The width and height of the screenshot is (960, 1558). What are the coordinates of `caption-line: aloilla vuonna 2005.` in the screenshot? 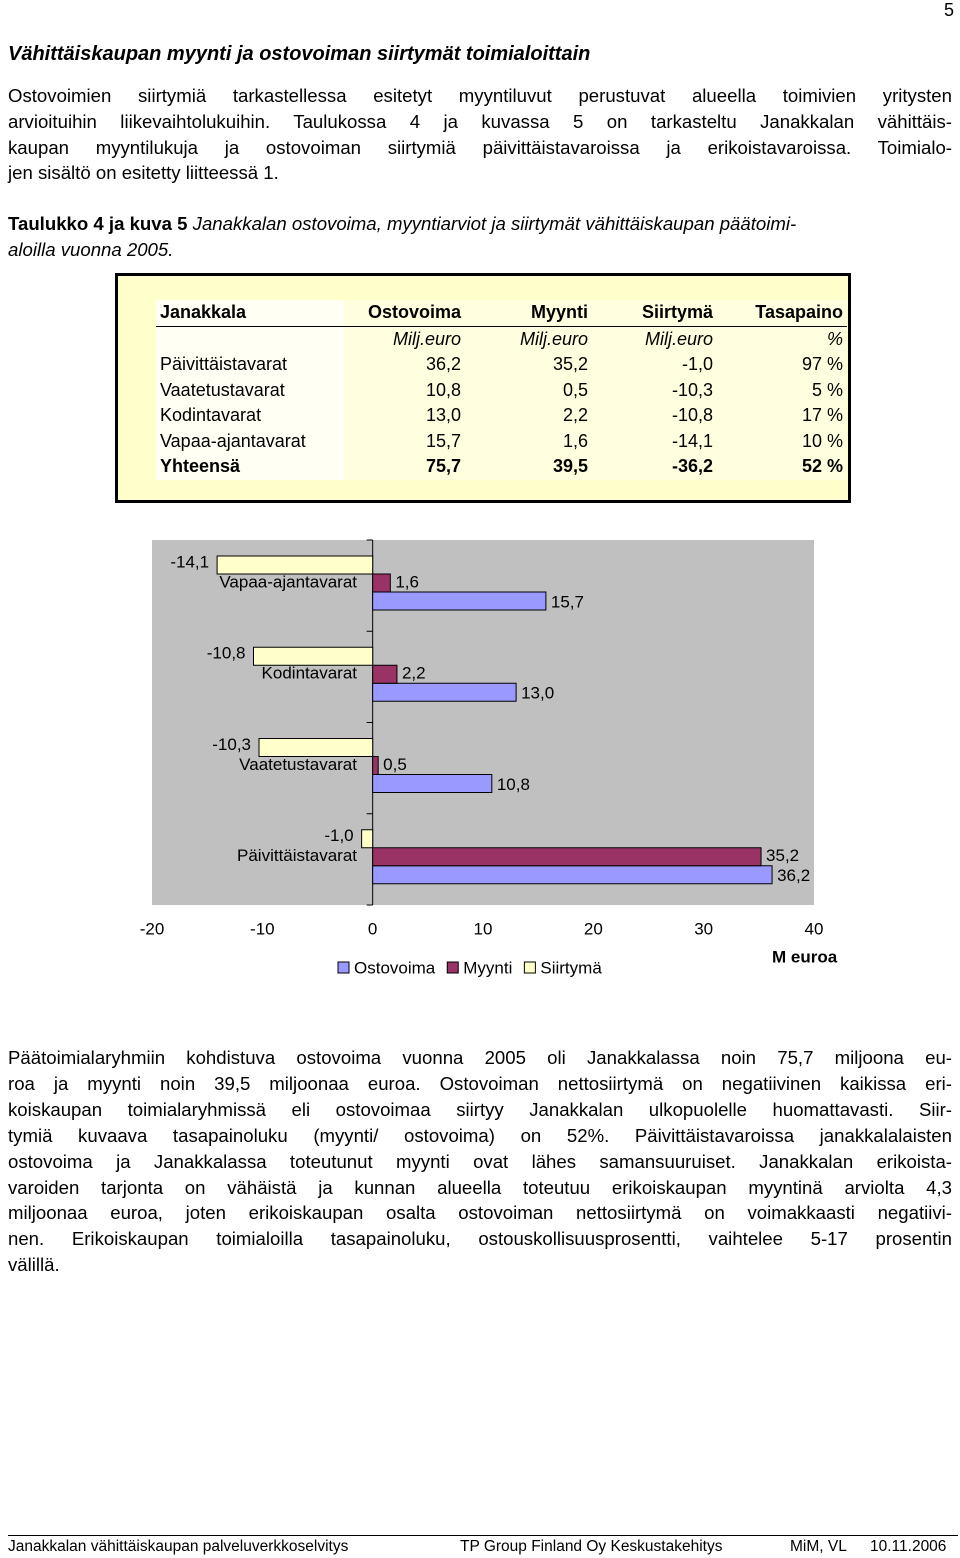 It's located at (91, 249).